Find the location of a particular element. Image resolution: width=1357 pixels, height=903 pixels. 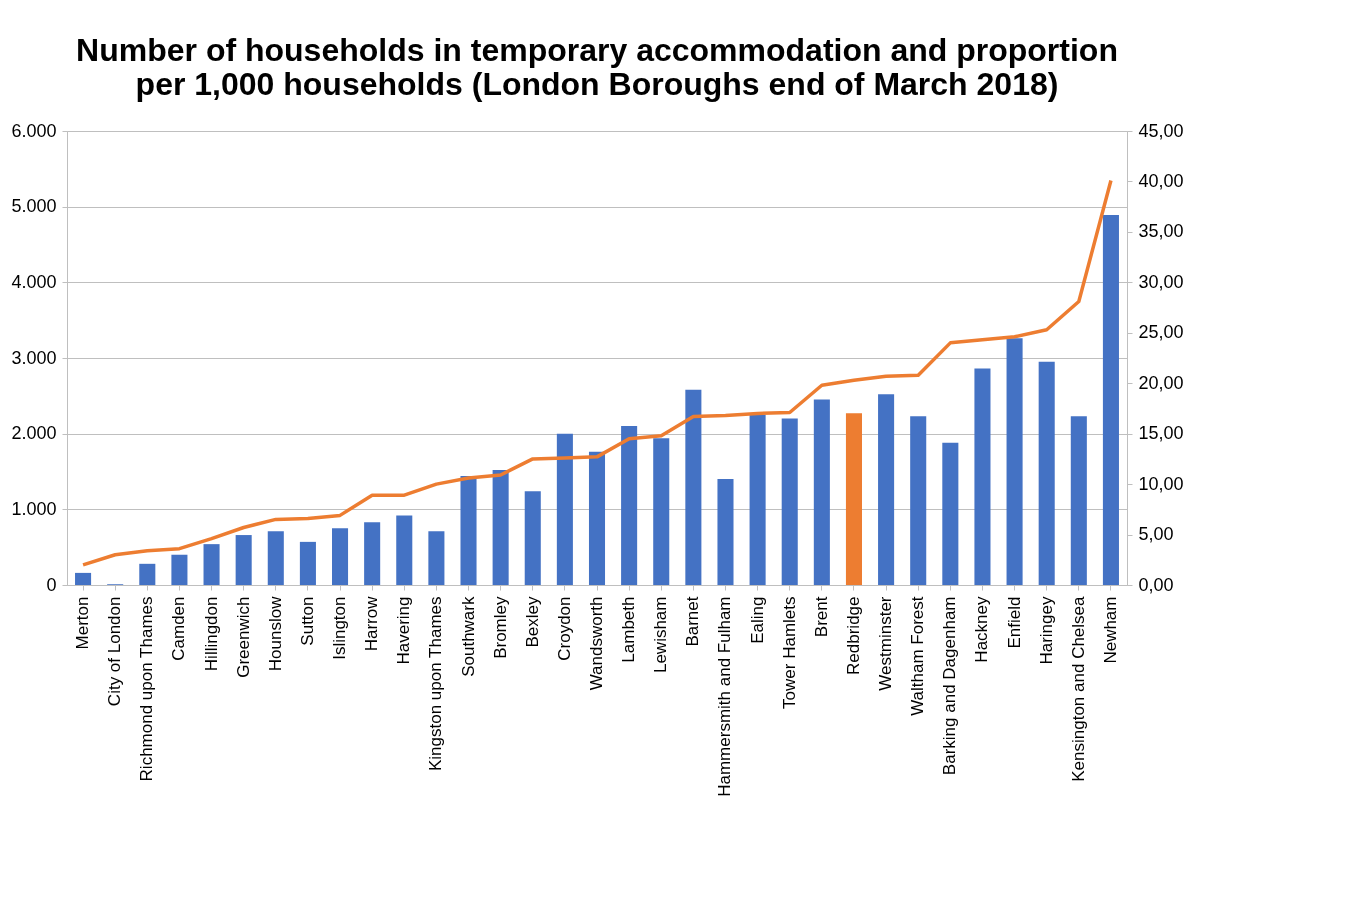

y2-tick-label: 10,00 is located at coordinates (1161, 483).